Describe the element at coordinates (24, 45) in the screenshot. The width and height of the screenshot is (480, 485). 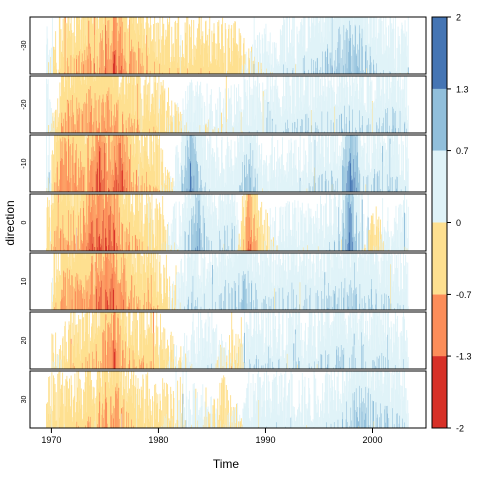
I see `panel-label: -30` at that location.